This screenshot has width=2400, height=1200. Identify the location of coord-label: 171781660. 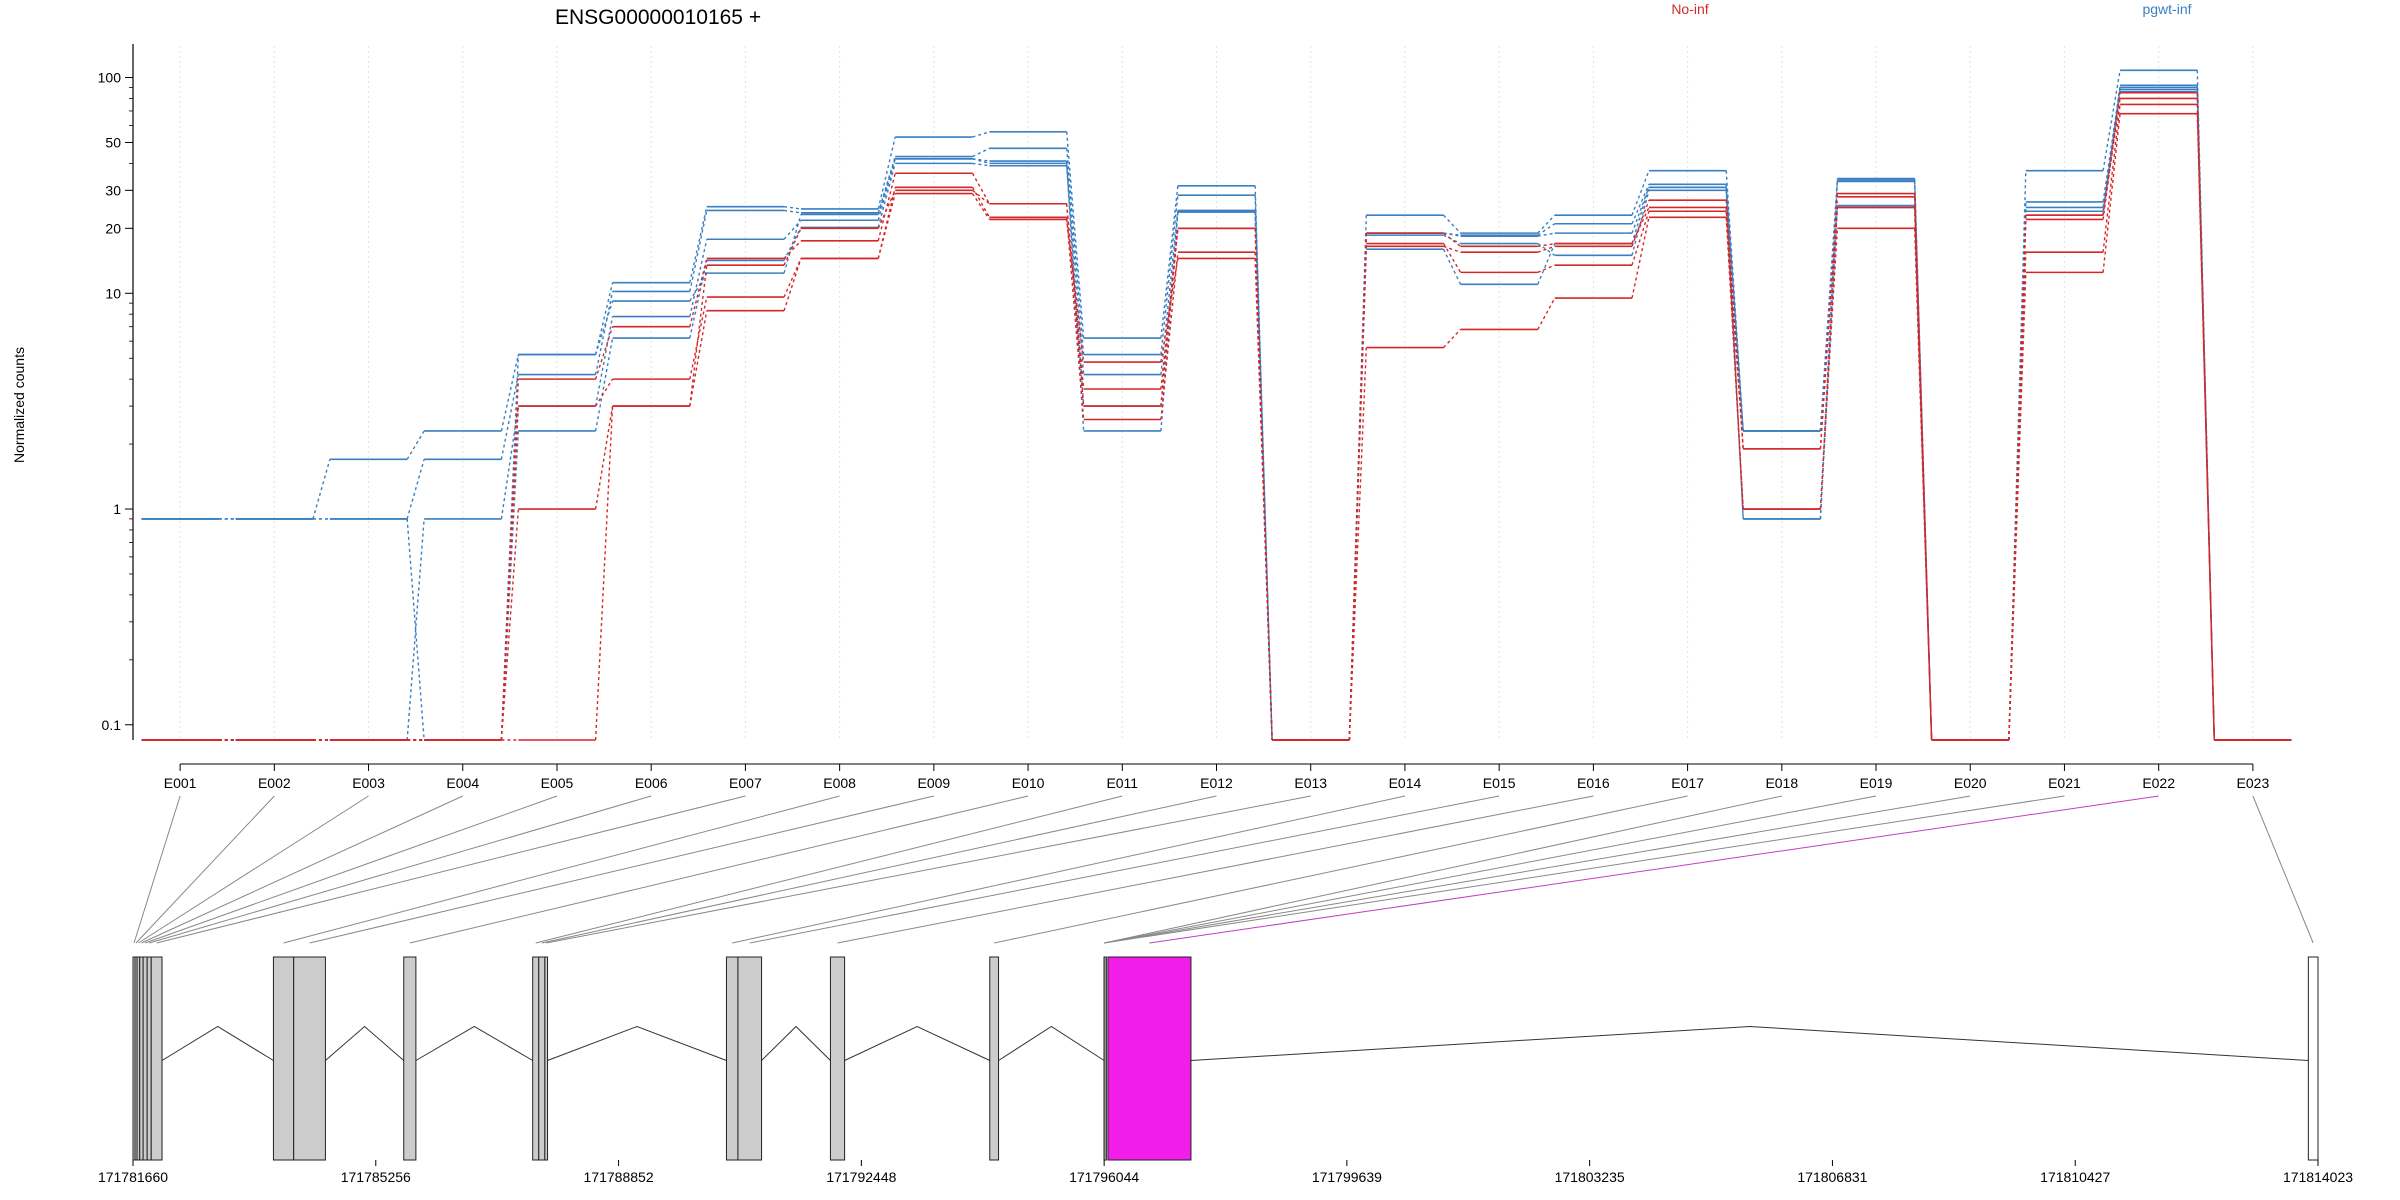
(133, 1177).